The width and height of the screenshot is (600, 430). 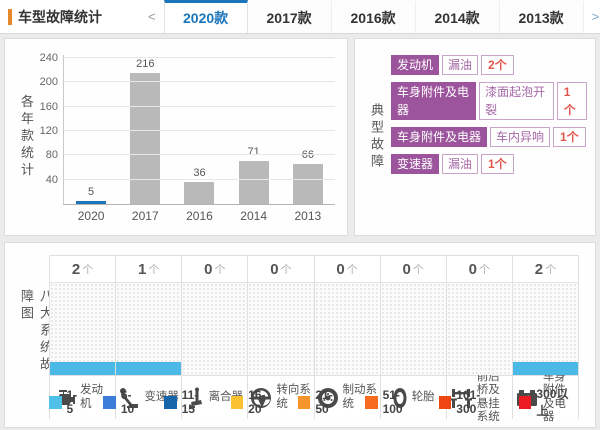 I want to click on system-label: 发动机, so click(x=91, y=397).